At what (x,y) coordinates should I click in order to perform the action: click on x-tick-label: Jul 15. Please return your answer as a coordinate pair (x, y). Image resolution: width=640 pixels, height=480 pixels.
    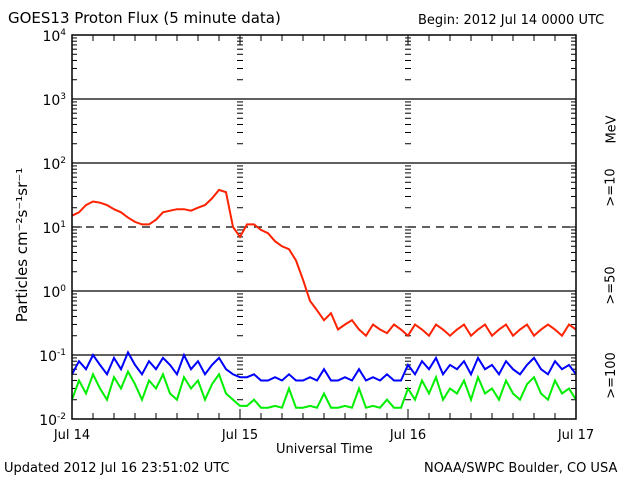
    Looking at the image, I should click on (239, 435).